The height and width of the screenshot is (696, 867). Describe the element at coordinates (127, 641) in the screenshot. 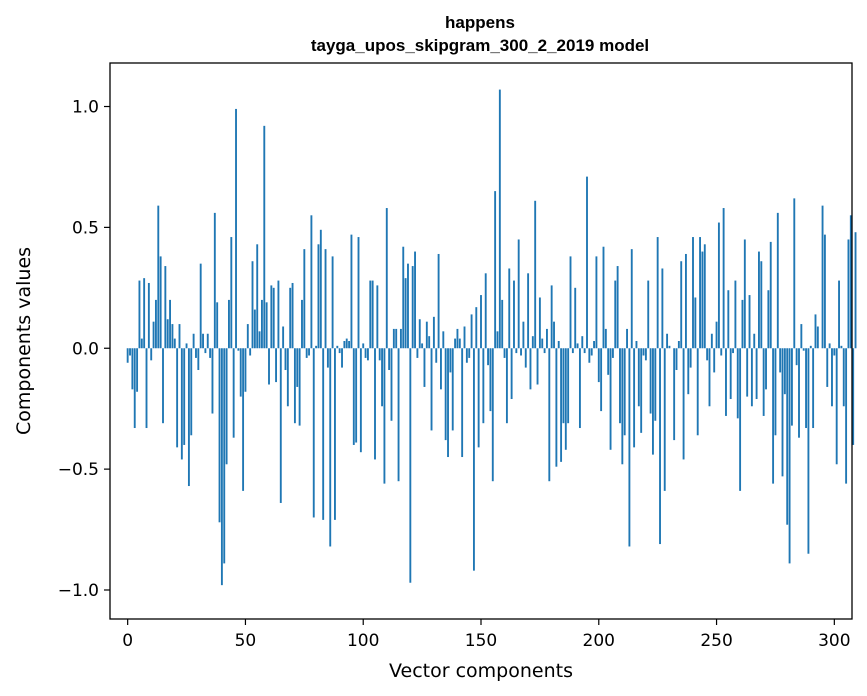

I see `x-tick-label: 0` at that location.